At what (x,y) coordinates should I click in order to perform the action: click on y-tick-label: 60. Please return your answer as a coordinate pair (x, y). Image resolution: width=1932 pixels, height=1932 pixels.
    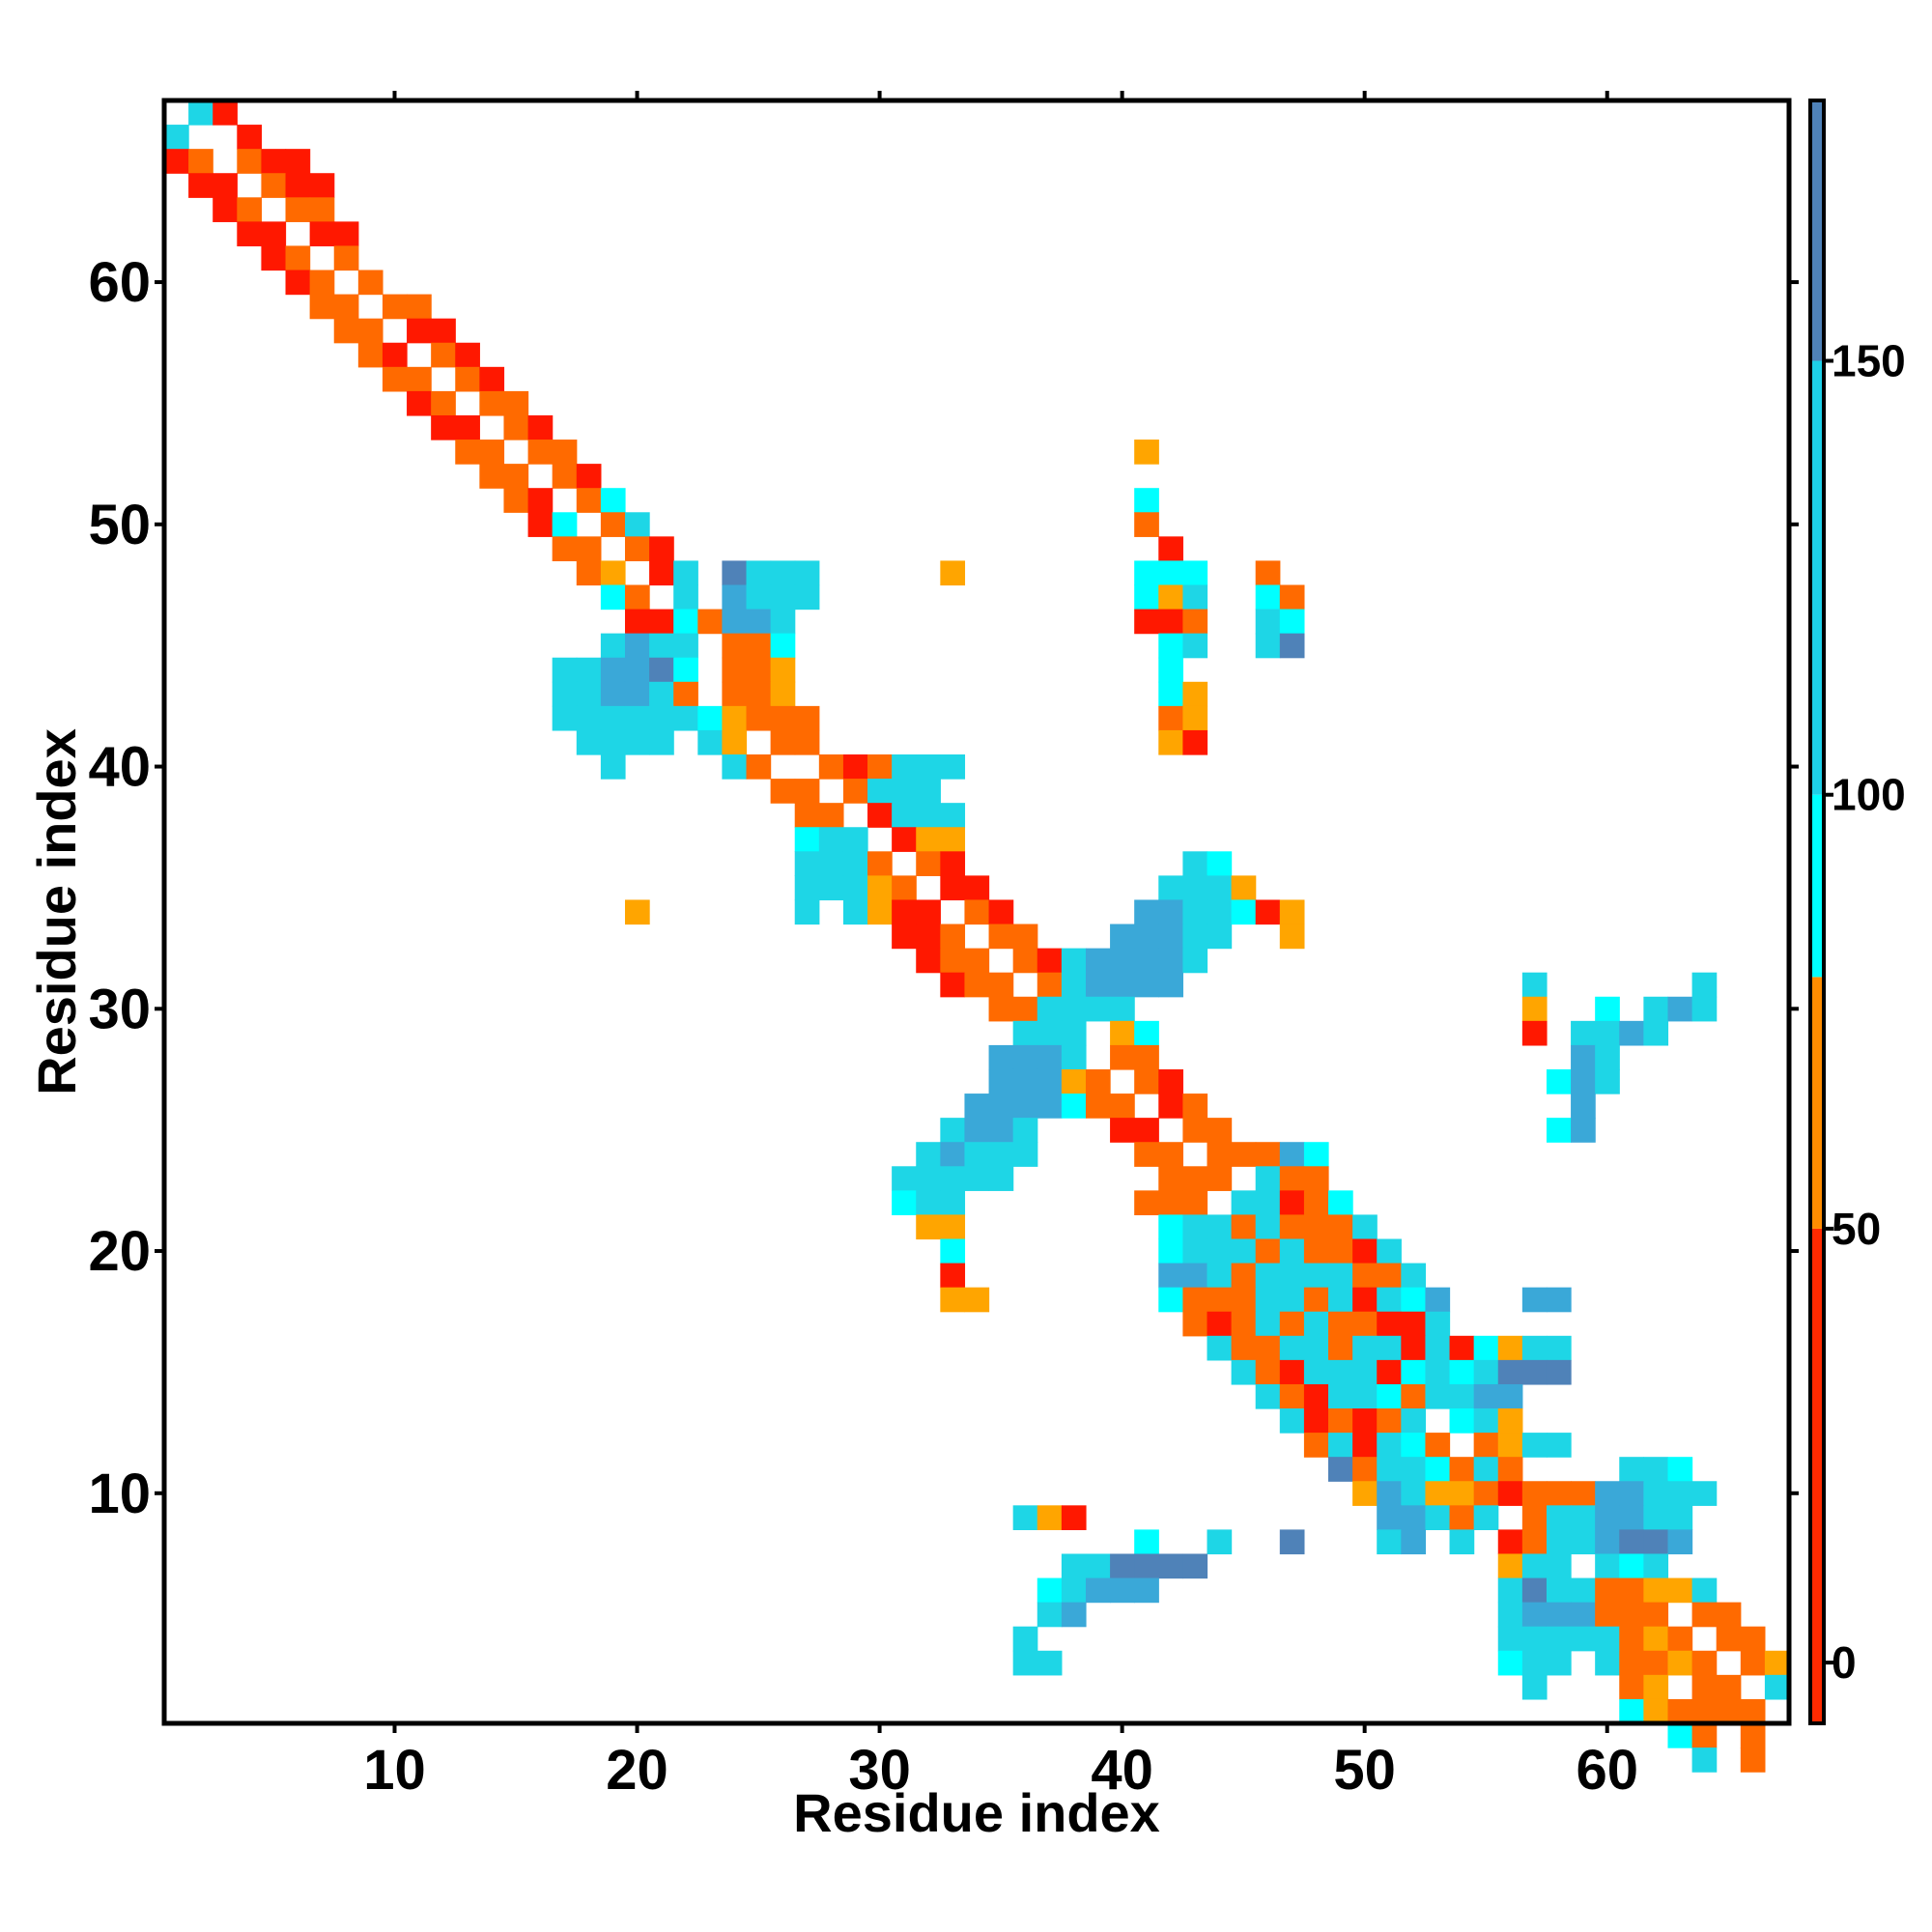
    Looking at the image, I should click on (119, 282).